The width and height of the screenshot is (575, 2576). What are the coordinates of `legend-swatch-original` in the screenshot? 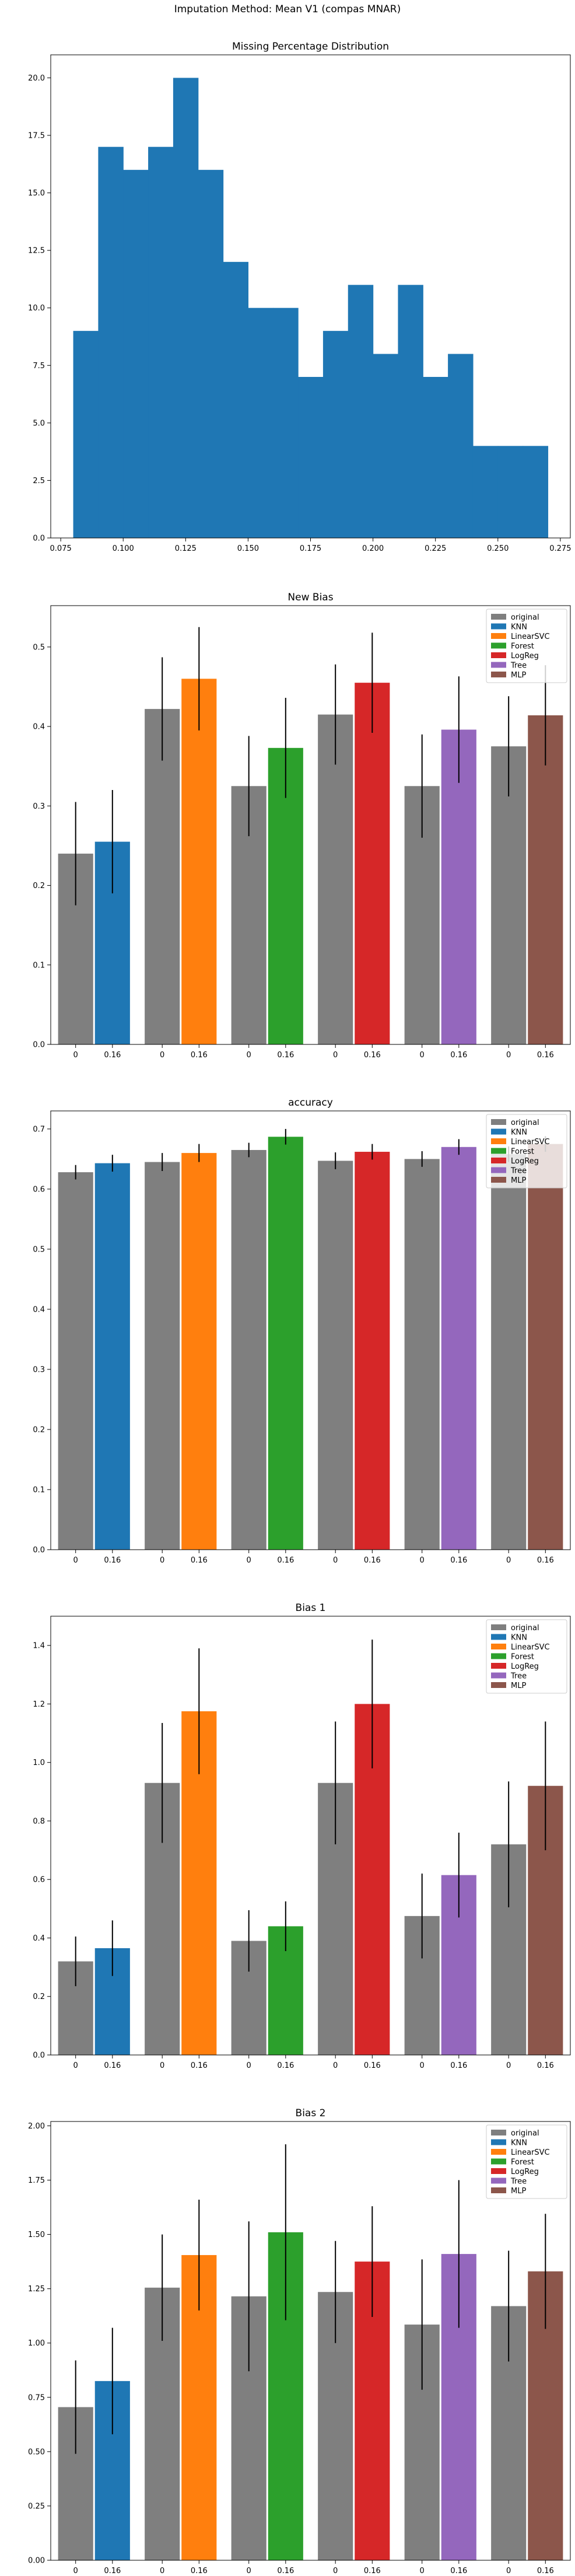 It's located at (498, 1122).